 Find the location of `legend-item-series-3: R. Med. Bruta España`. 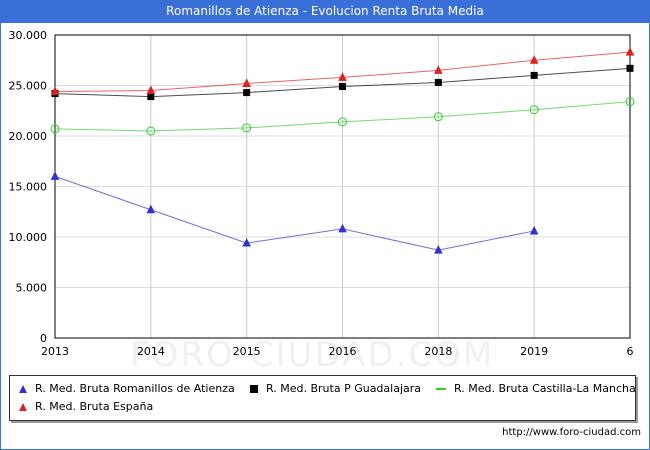

legend-item-series-3: R. Med. Bruta España is located at coordinates (86, 406).